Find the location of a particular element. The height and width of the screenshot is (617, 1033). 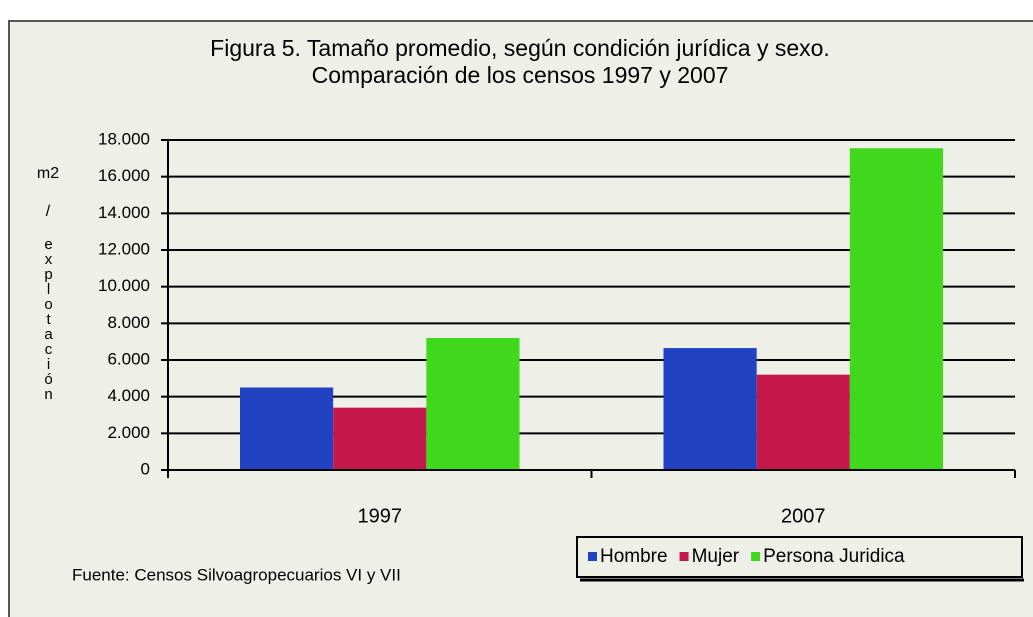

y-tick-label: 0 is located at coordinates (145, 468).